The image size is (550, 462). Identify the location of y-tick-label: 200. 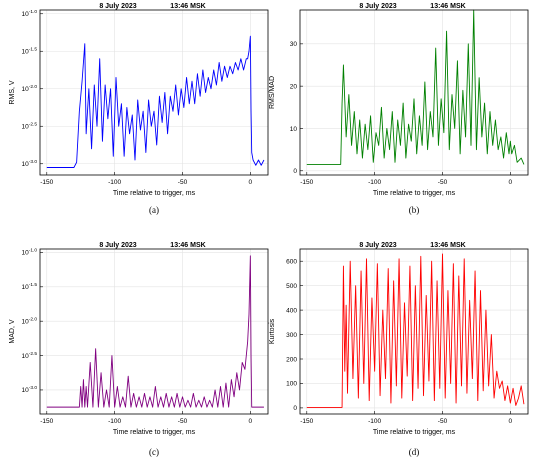
(291, 359).